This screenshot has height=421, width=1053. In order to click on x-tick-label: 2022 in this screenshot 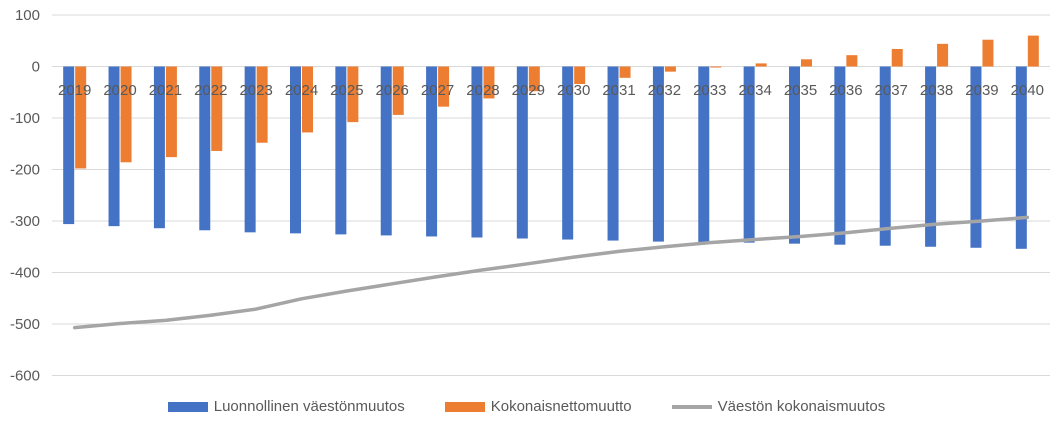, I will do `click(210, 90)`.